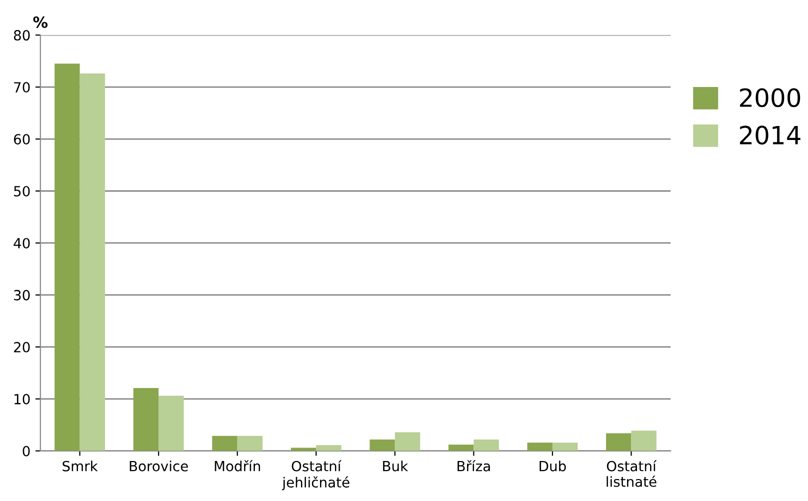 This screenshot has height=501, width=808. I want to click on legend-label: 2000, so click(770, 98).